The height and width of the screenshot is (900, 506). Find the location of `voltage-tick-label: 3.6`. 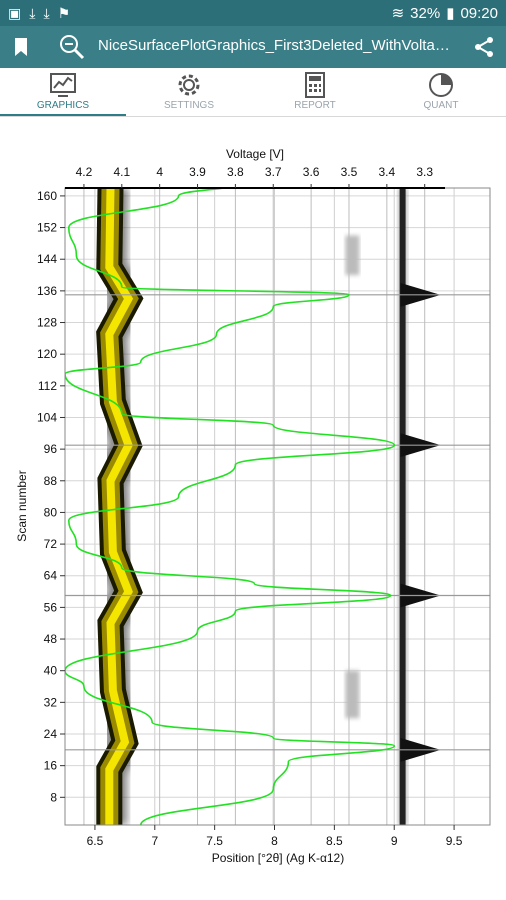

voltage-tick-label: 3.6 is located at coordinates (311, 172).